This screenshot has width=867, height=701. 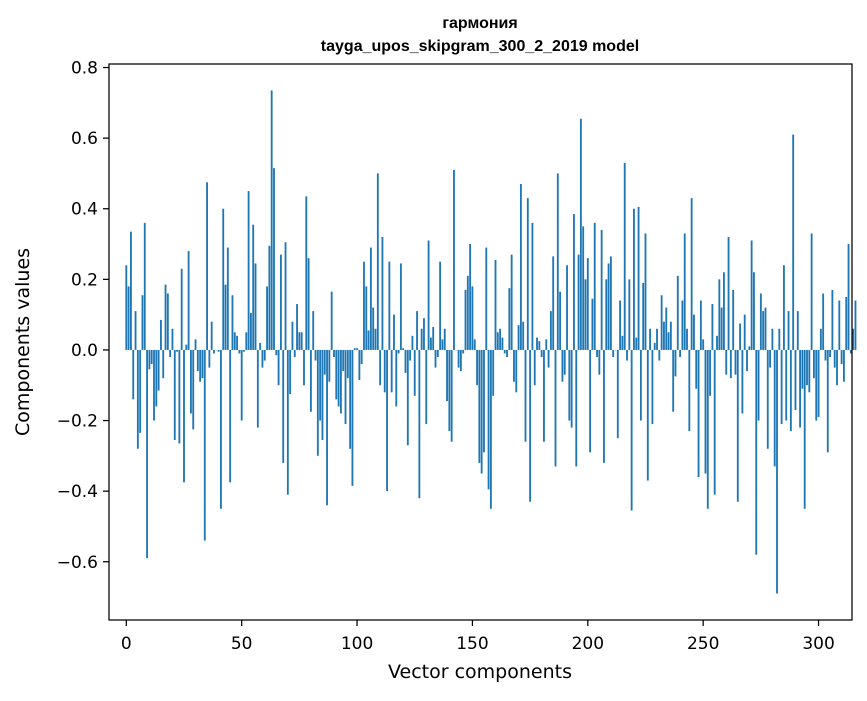 I want to click on y-tick-label: −0.2, so click(x=77, y=422).